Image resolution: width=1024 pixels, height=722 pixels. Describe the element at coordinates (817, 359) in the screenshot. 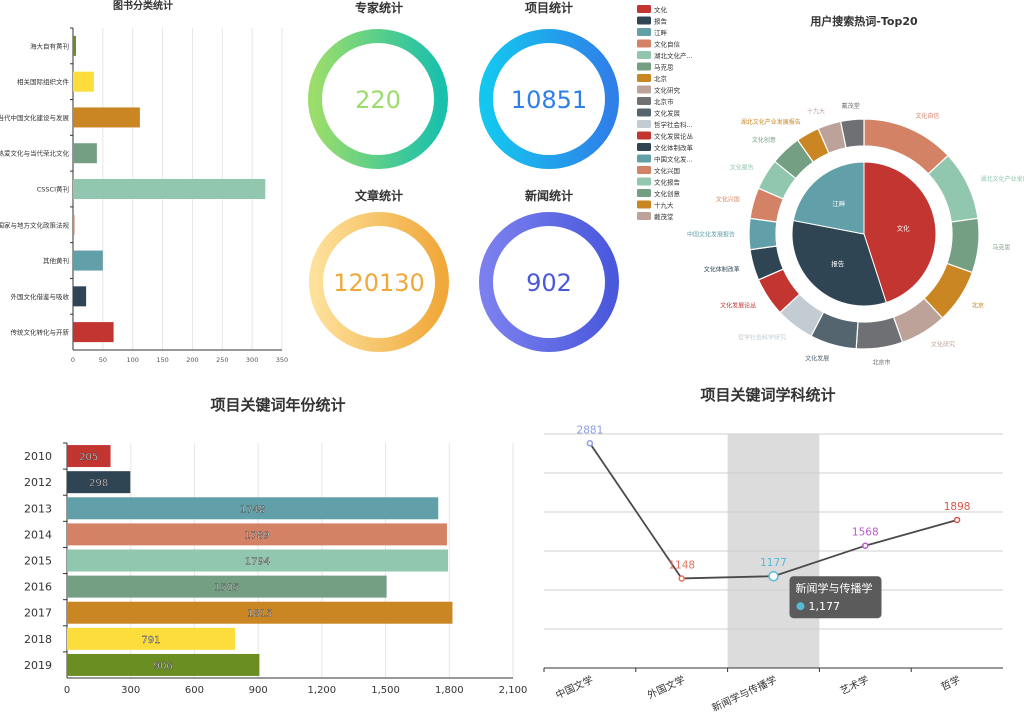

I see `hotwords-outer-label: 文化发展` at that location.